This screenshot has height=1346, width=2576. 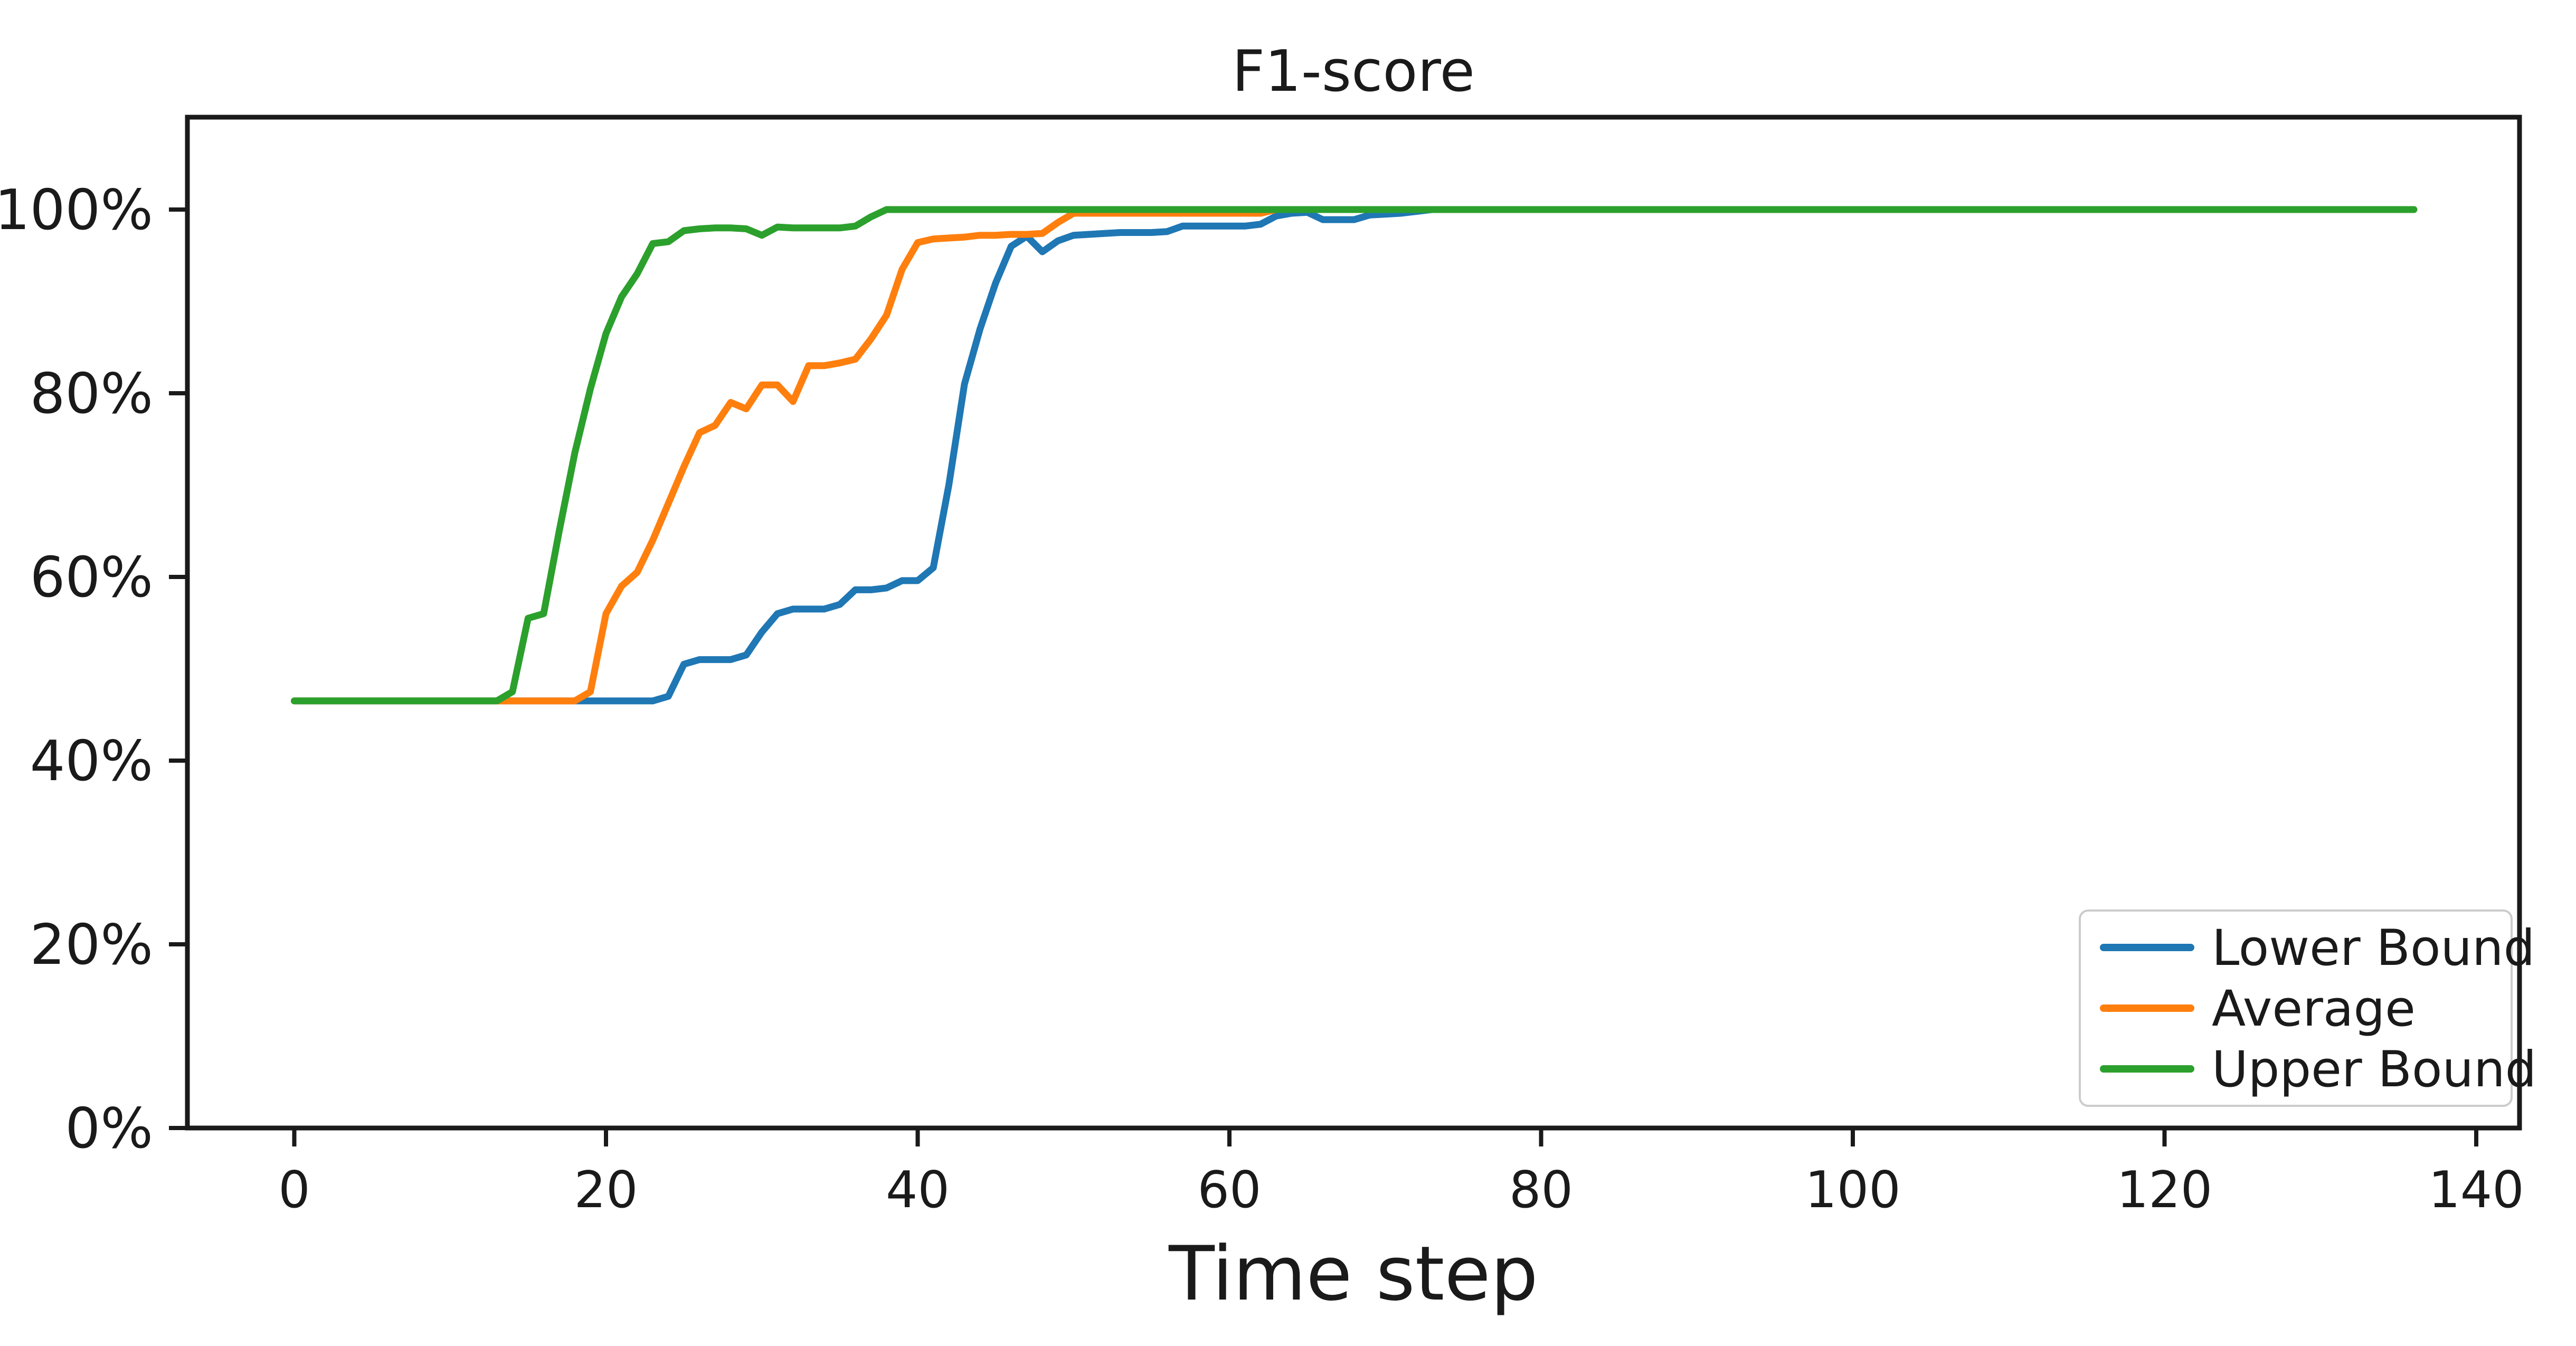 What do you see at coordinates (91, 945) in the screenshot?
I see `y-tick-label: 20%` at bounding box center [91, 945].